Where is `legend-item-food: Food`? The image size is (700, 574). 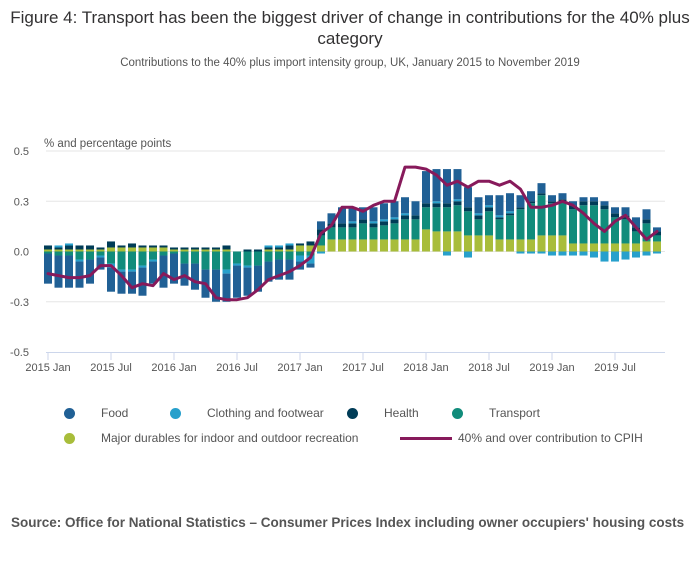 legend-item-food: Food is located at coordinates (96, 413).